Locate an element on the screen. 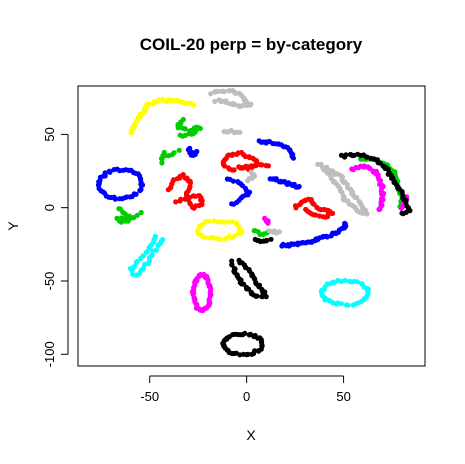  x-tick-label: 0 is located at coordinates (246, 396).